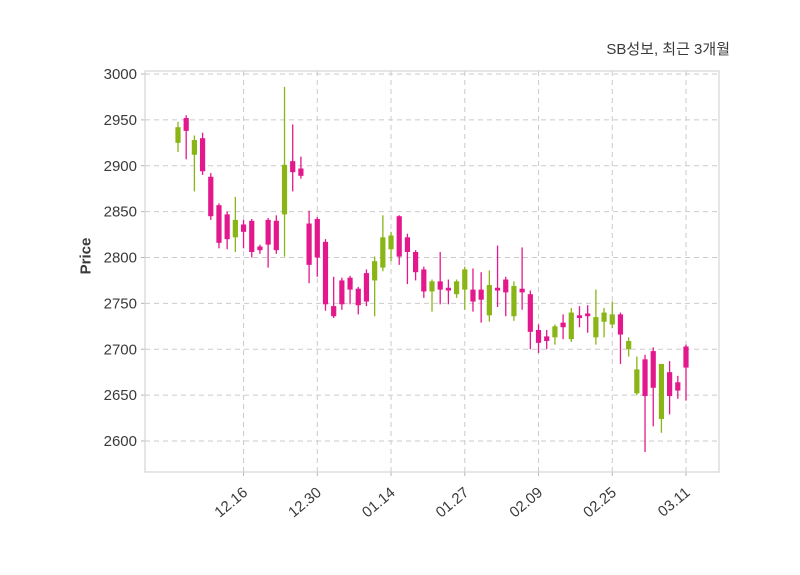  I want to click on y-tick-label: 2800, so click(120, 258).